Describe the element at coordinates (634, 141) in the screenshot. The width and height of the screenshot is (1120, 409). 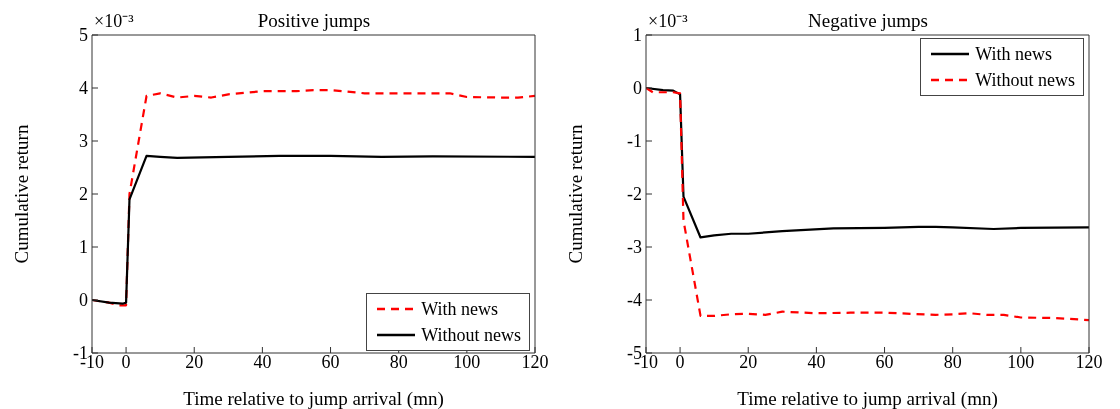
I see `y-tick-label: -1` at that location.